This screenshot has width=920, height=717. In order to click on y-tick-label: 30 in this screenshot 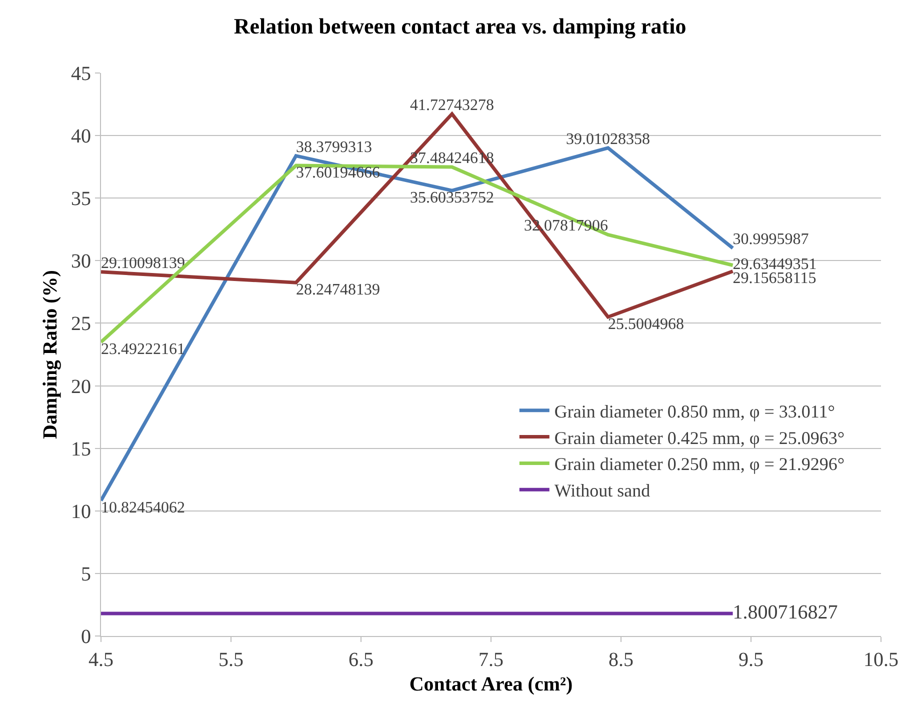, I will do `click(81, 261)`.